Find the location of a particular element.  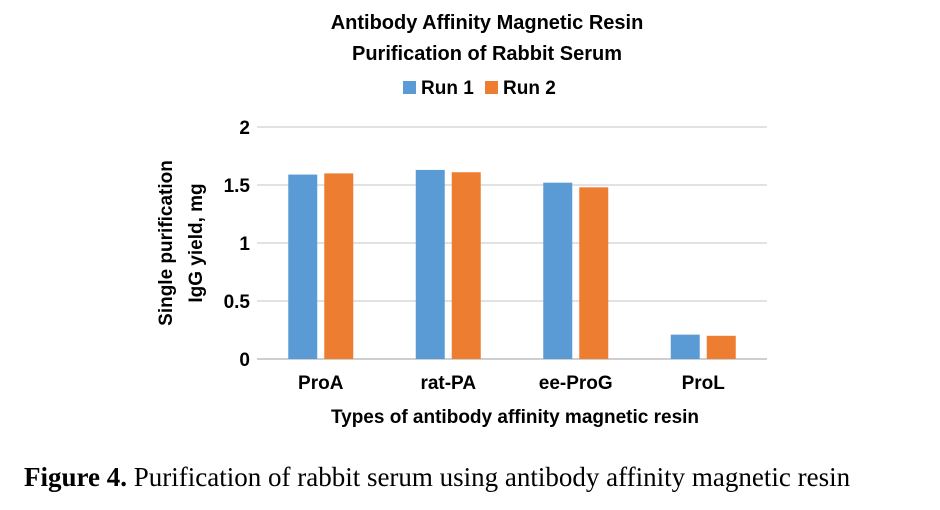

y-tick-label: 1 is located at coordinates (244, 244).